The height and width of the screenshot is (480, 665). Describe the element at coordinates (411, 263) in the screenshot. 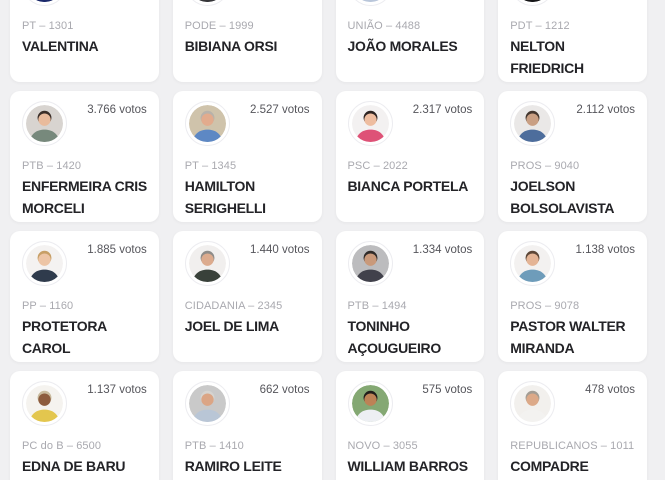

I see `card-top-row: 1.334 votos` at that location.